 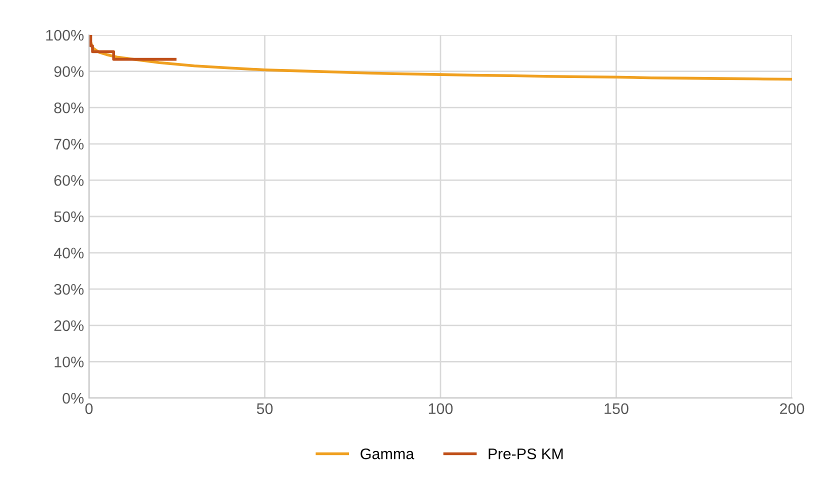 I want to click on legend-label: Gamma, so click(x=387, y=454).